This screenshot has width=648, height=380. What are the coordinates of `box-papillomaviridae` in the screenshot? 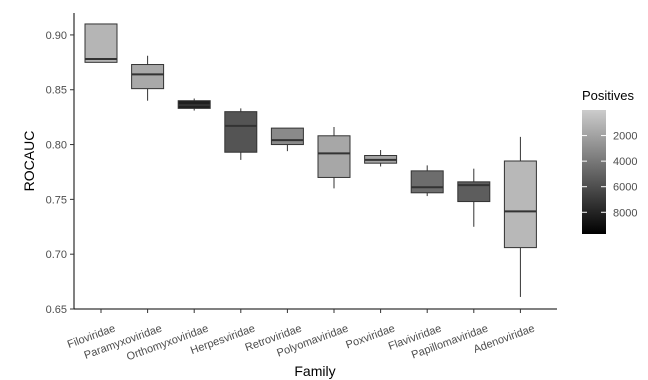 It's located at (474, 197).